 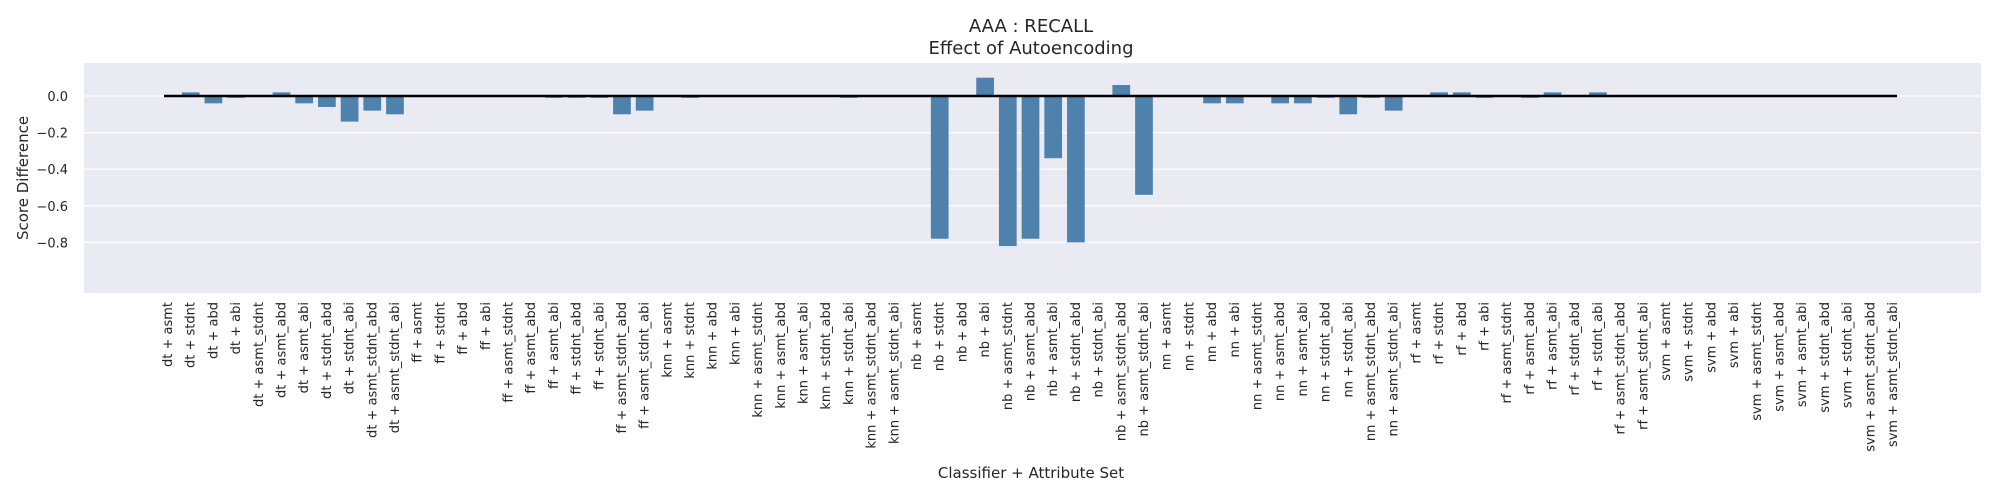 What do you see at coordinates (1008, 356) in the screenshot?
I see `x-tick-label: nb + asmt_stdnt` at bounding box center [1008, 356].